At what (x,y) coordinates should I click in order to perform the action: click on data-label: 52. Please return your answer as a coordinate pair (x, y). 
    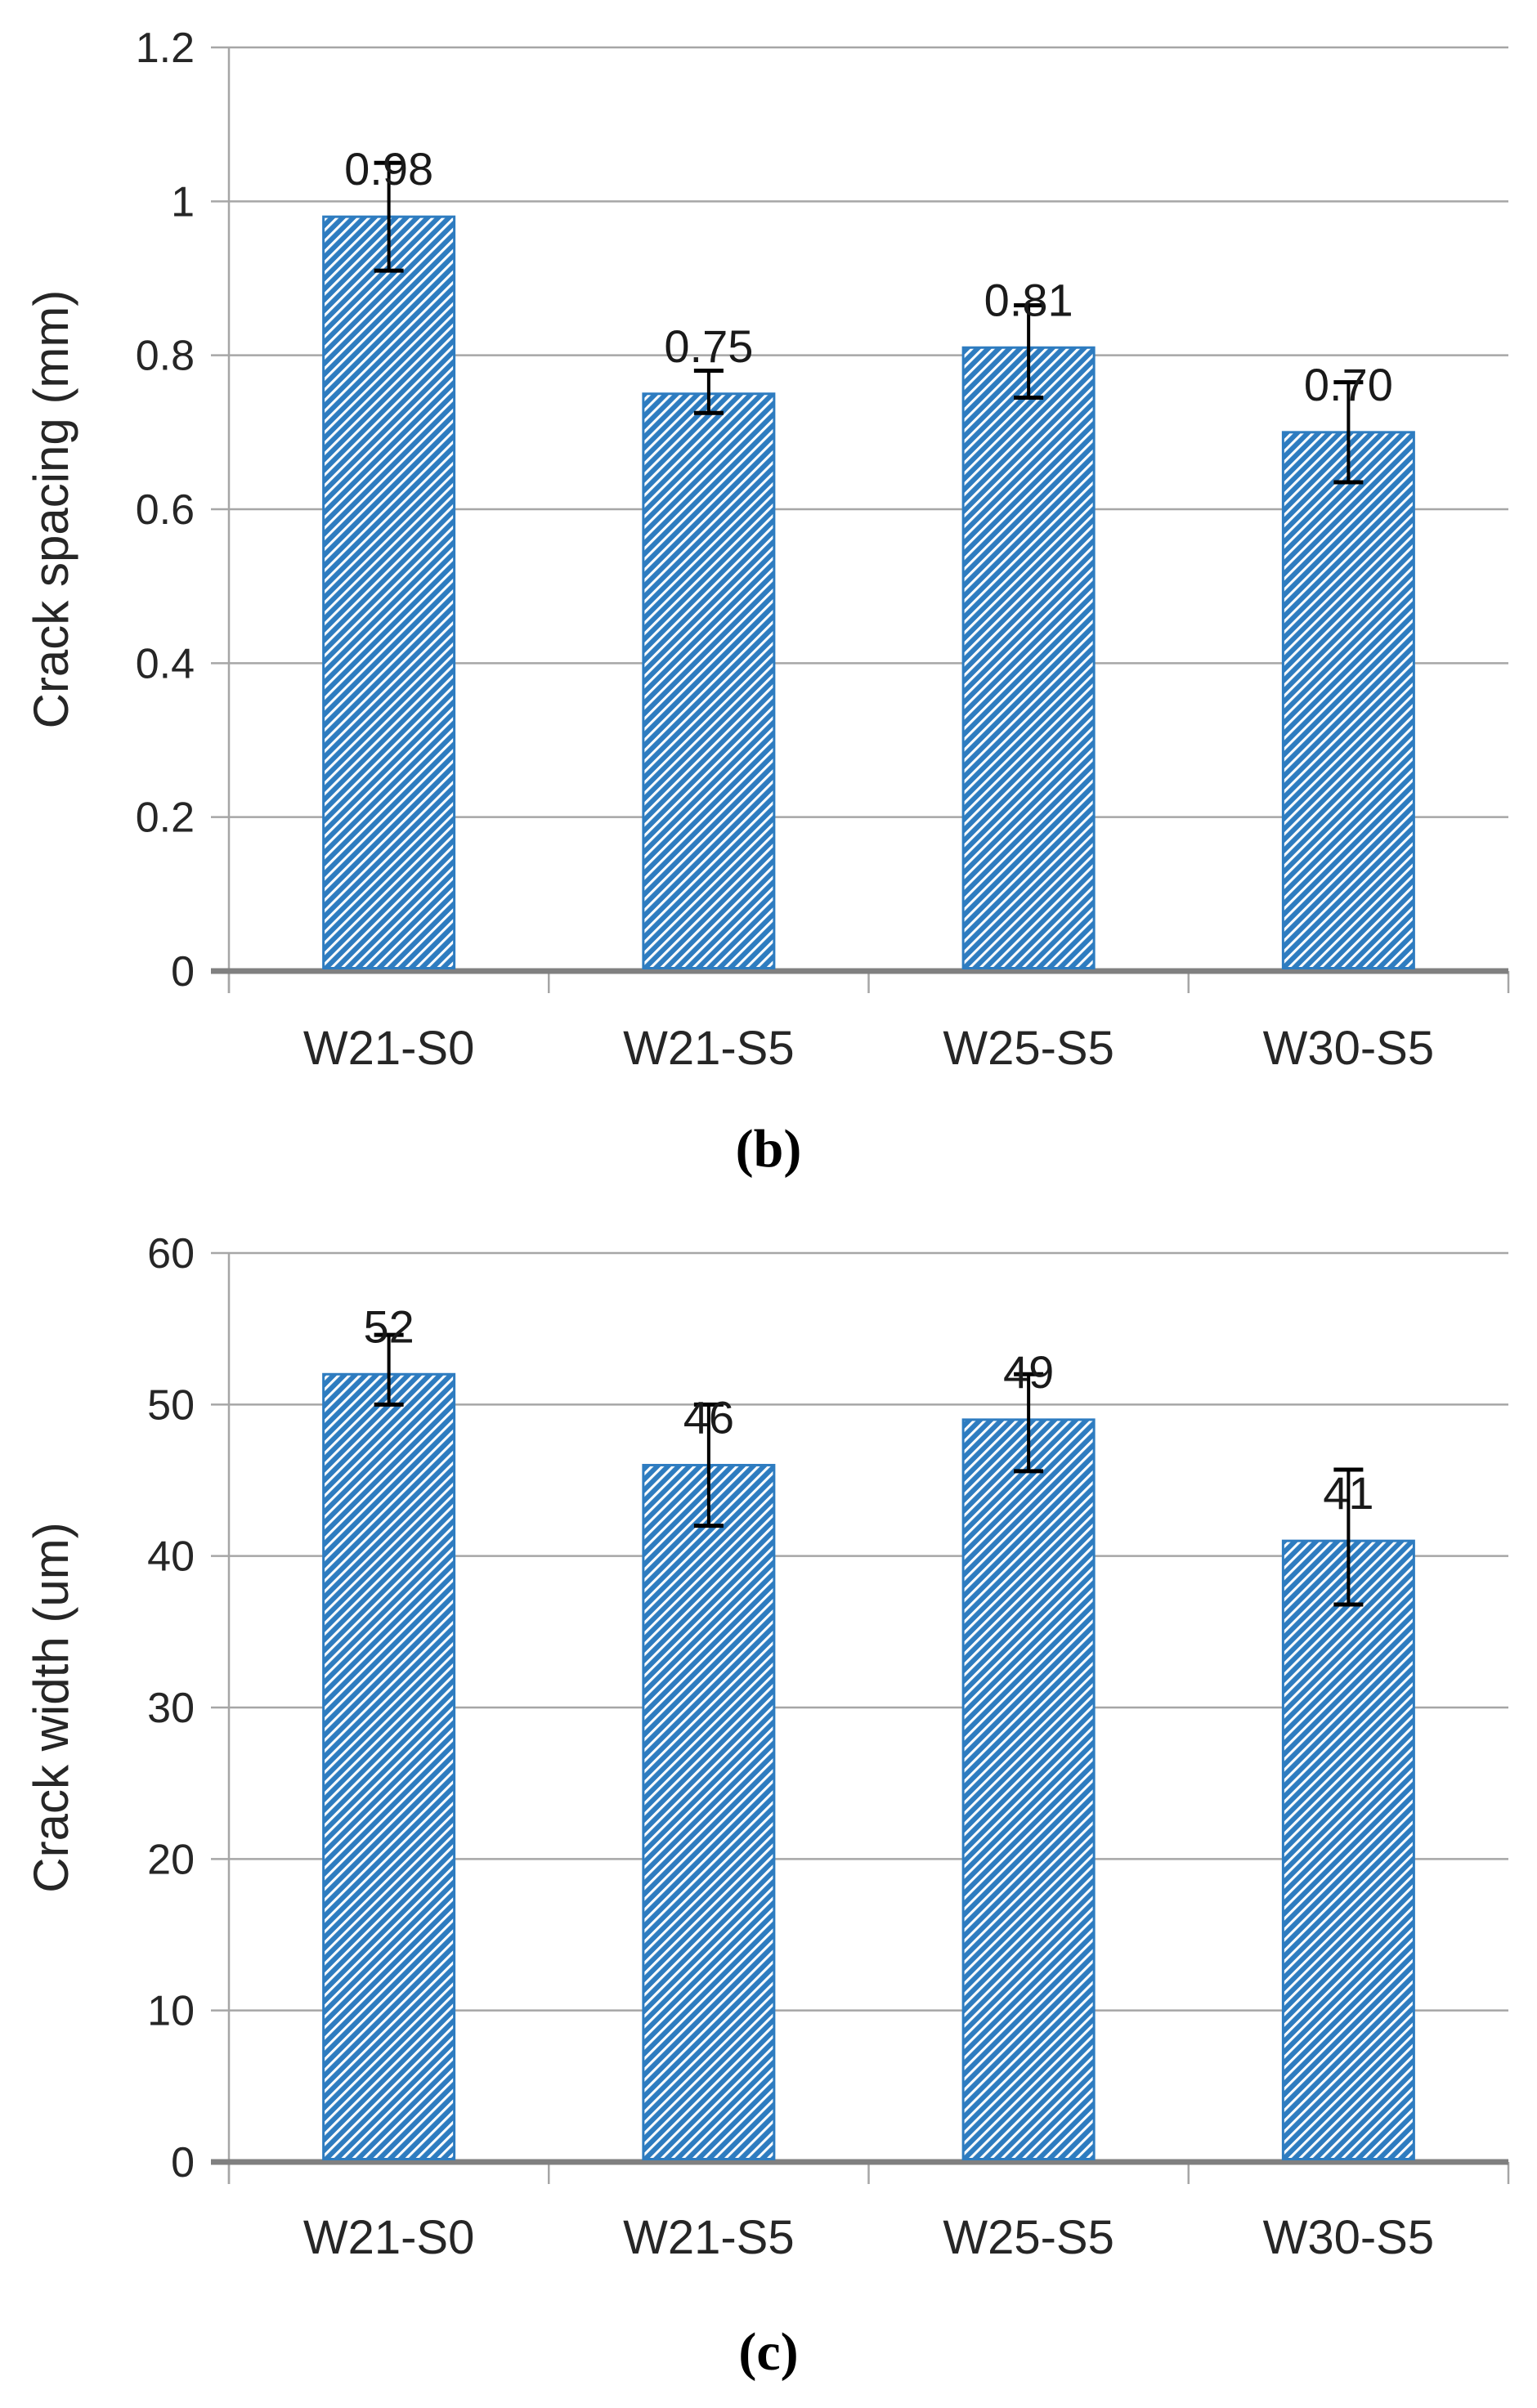
    Looking at the image, I should click on (388, 1326).